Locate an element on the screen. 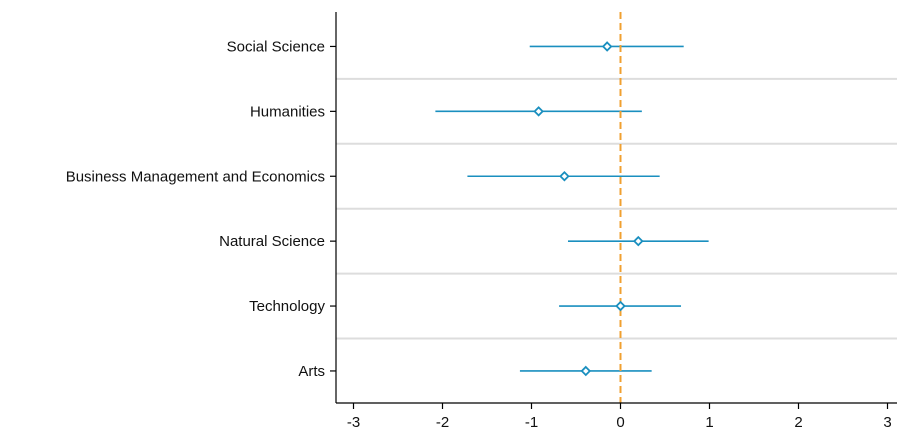 Image resolution: width=897 pixels, height=435 pixels. point-estimates is located at coordinates (588, 209).